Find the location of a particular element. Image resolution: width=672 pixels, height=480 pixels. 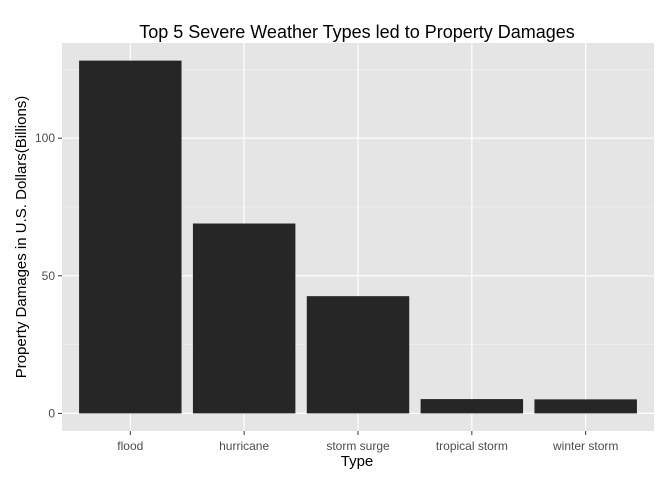

x-tick-label: storm surge is located at coordinates (358, 446).